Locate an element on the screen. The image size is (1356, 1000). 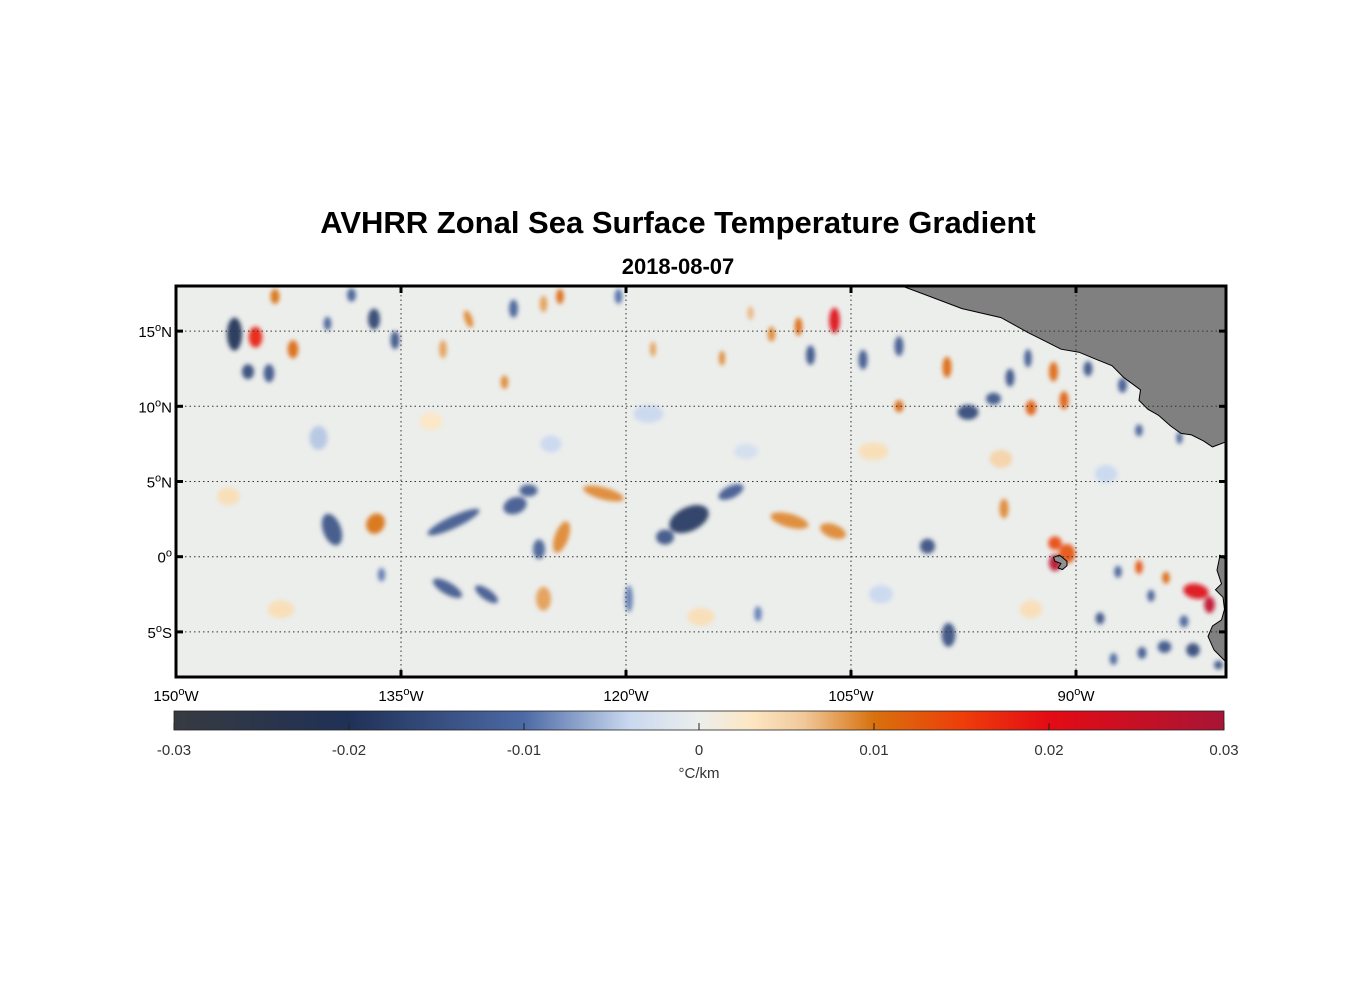
x-tick-label: 120oW is located at coordinates (626, 695).